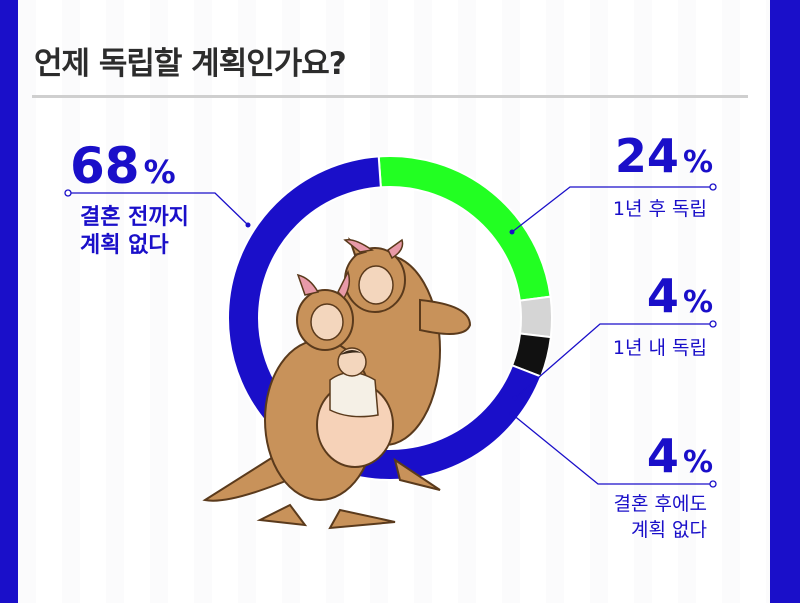 This screenshot has height=603, width=800. What do you see at coordinates (248, 225) in the screenshot?
I see `leader-dot-a-inner` at bounding box center [248, 225].